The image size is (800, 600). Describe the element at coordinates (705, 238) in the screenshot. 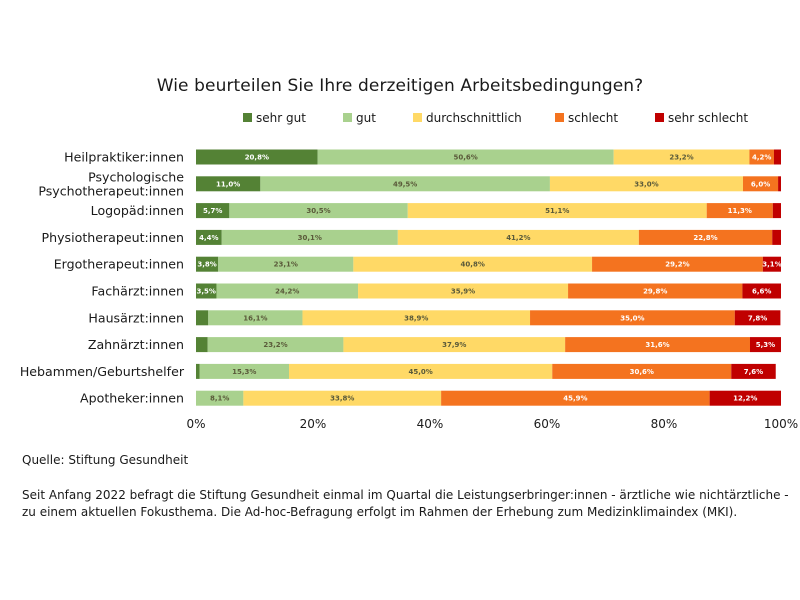

I see `data-label: 22,8%` at that location.